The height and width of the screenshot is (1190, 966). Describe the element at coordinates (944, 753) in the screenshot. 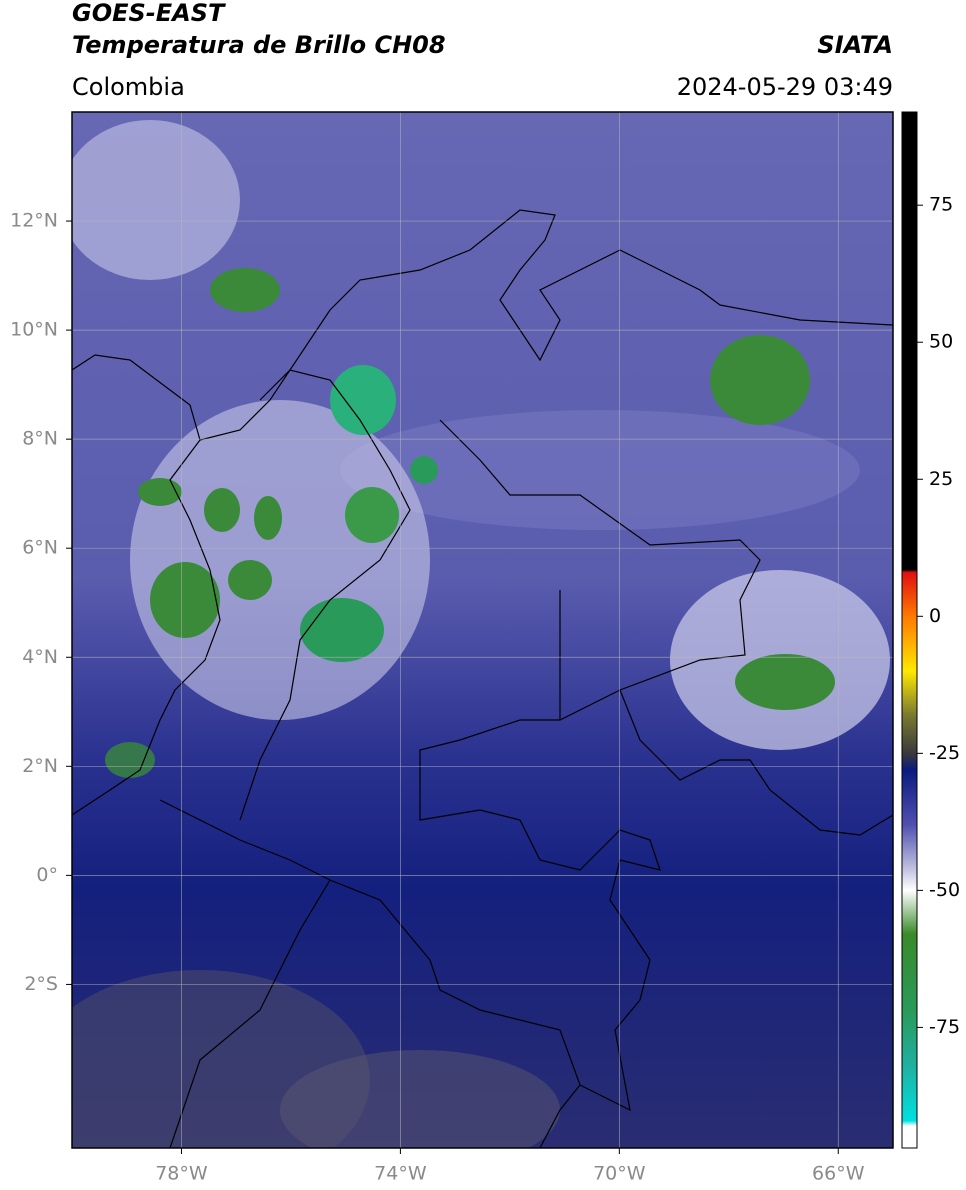

I see `colorbar-tick-label: -25` at that location.